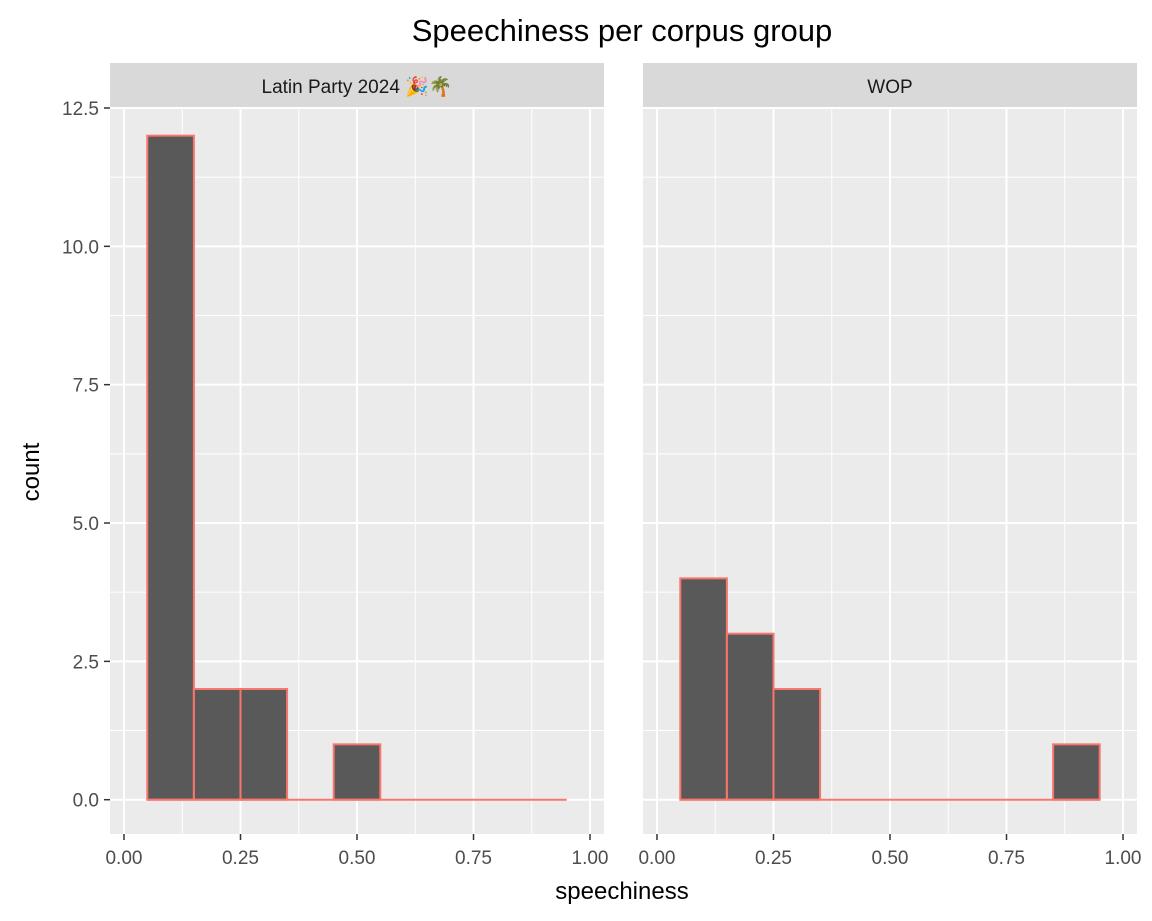 Image resolution: width=1152 pixels, height=921 pixels. Describe the element at coordinates (80, 109) in the screenshot. I see `y-tick-label: 12.5` at that location.